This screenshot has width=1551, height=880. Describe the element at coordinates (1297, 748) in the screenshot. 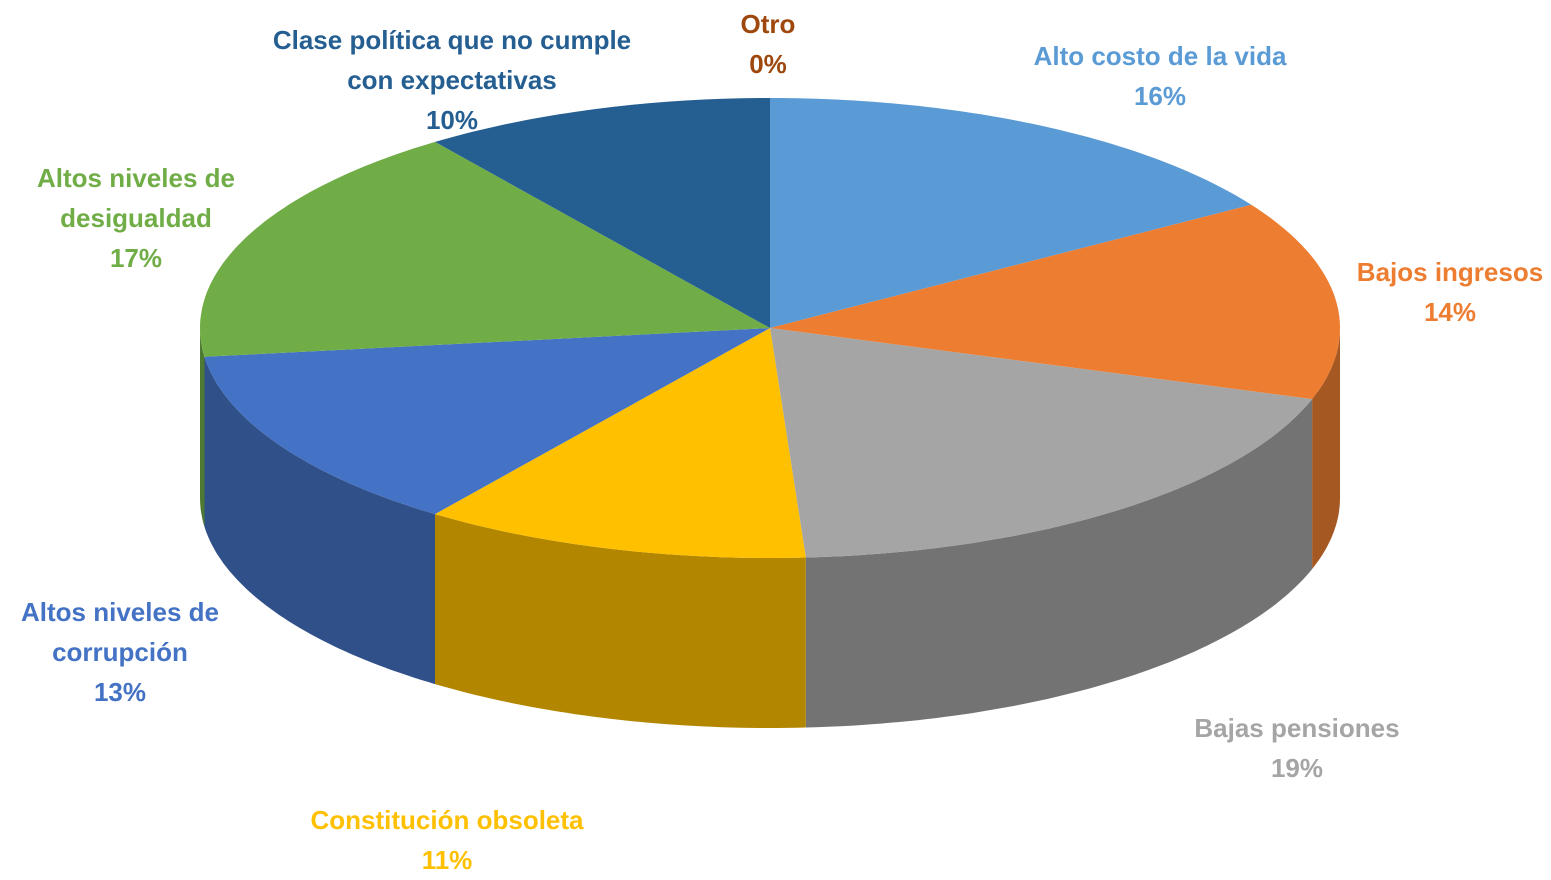

I see `data-label: Bajas pensiones 19%` at that location.